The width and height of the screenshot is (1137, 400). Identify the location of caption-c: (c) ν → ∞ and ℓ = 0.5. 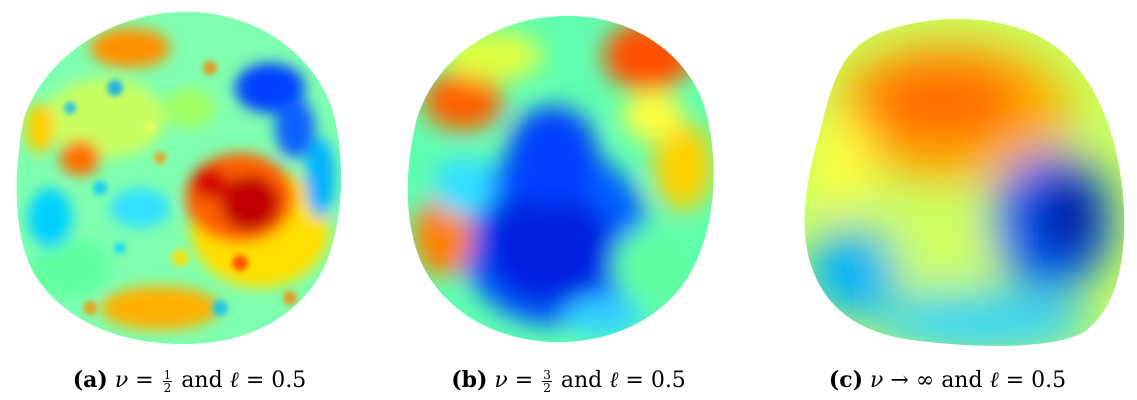
(947, 380).